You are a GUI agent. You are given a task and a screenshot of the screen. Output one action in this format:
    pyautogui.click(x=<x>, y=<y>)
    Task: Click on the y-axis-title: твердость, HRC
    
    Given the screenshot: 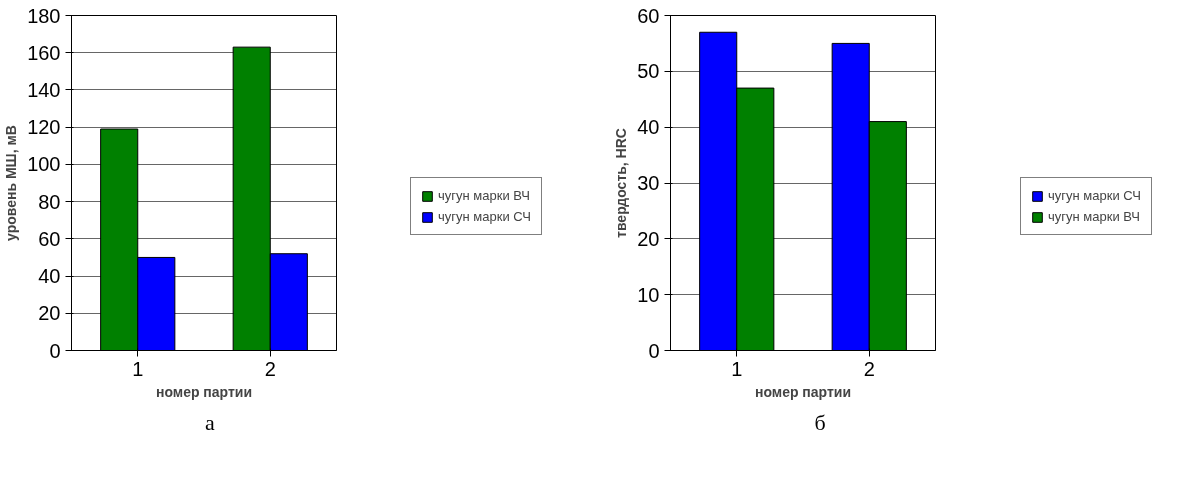 What is the action you would take?
    pyautogui.click(x=621, y=183)
    